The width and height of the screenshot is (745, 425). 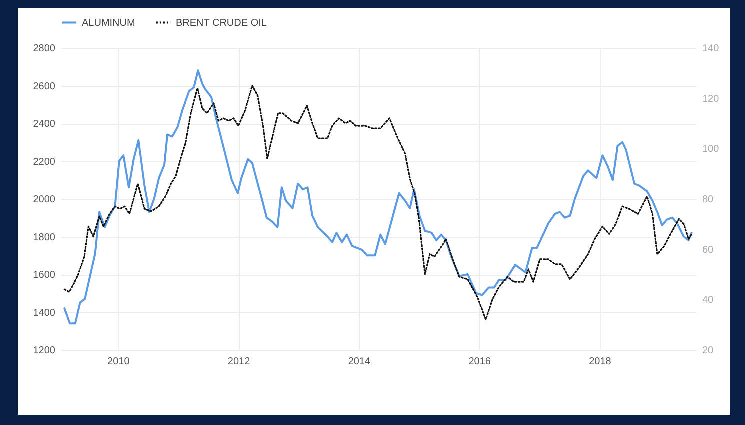 I want to click on y2-tick-label: 80, so click(x=708, y=200).